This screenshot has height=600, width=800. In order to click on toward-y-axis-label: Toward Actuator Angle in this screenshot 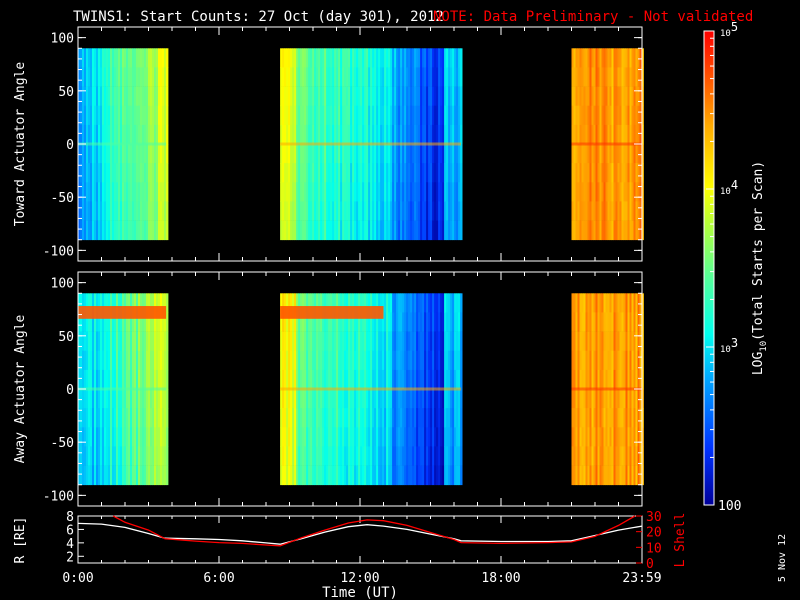, I will do `click(20, 144)`.